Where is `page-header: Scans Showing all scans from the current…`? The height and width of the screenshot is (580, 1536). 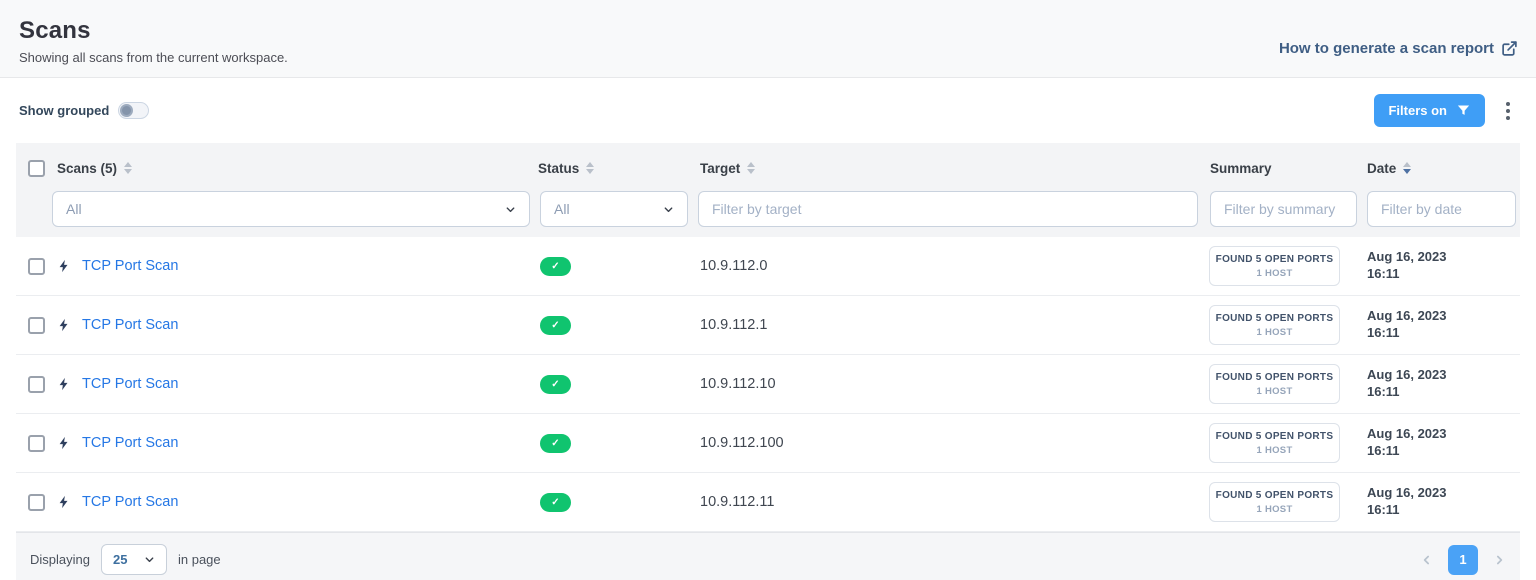
page-header: Scans Showing all scans from the current… is located at coordinates (768, 39).